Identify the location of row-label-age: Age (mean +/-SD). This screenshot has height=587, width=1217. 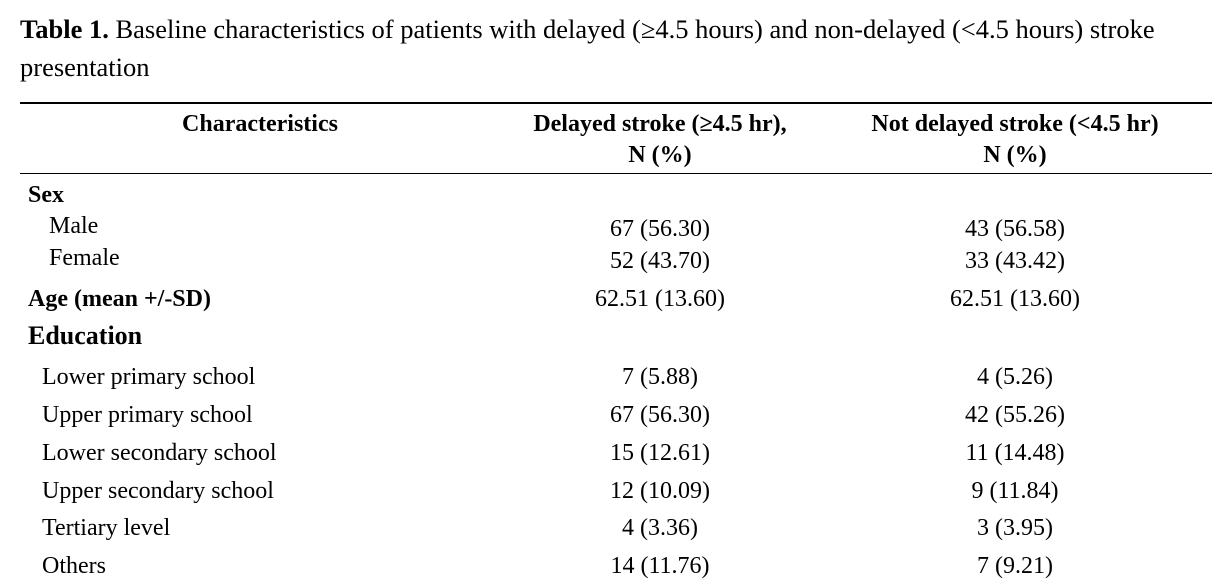
(119, 299).